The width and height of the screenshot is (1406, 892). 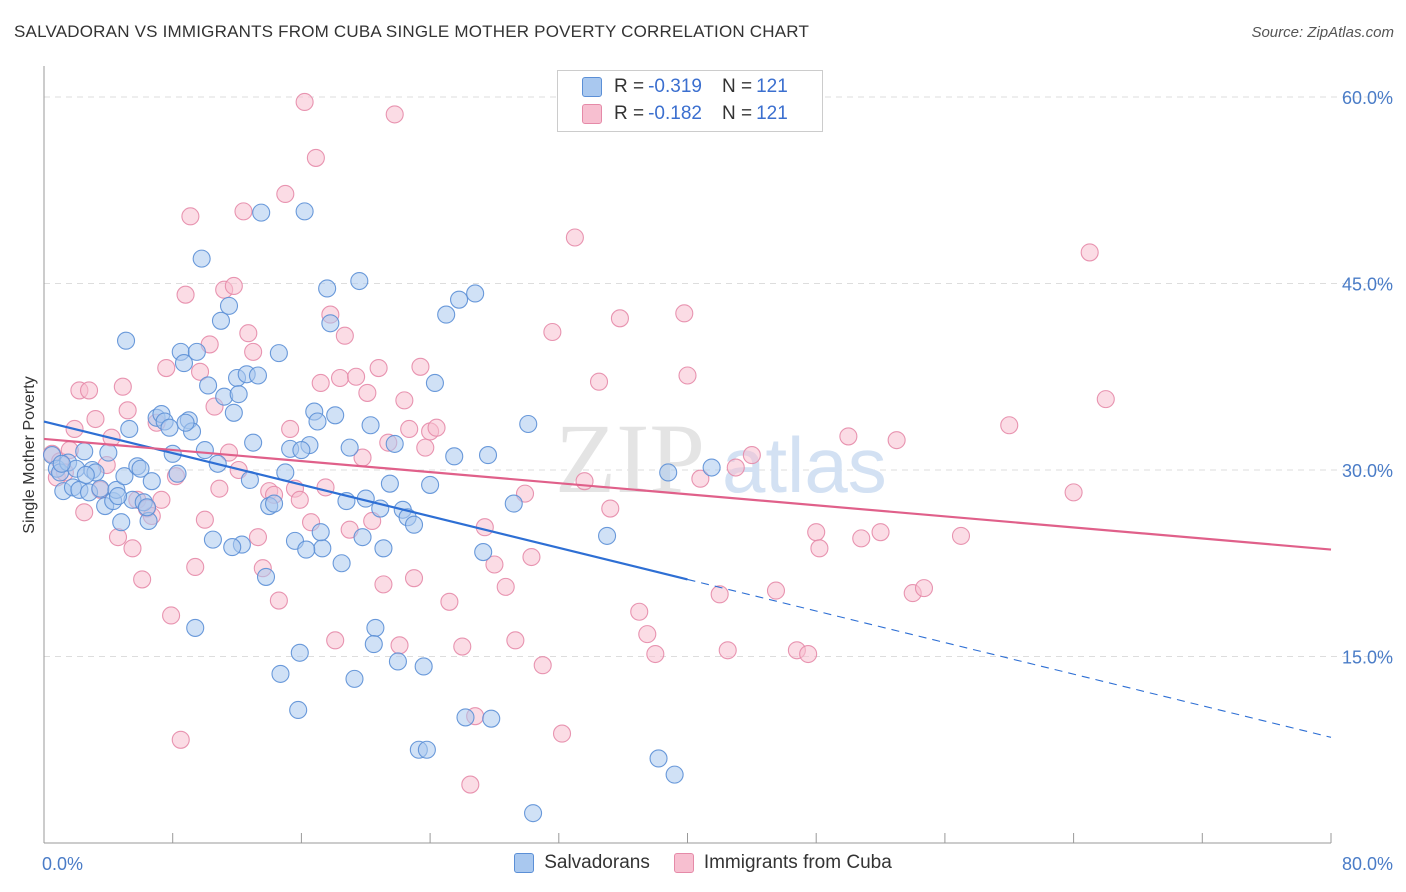 What do you see at coordinates (597, 862) in the screenshot?
I see `bottom-legend-label-salvadorans: Salvadorans` at bounding box center [597, 862].